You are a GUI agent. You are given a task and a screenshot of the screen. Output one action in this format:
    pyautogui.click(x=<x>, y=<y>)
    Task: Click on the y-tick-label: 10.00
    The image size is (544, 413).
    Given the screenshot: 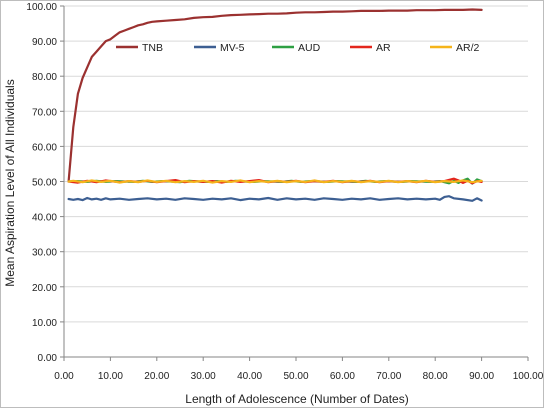 What is the action you would take?
    pyautogui.click(x=44, y=323)
    